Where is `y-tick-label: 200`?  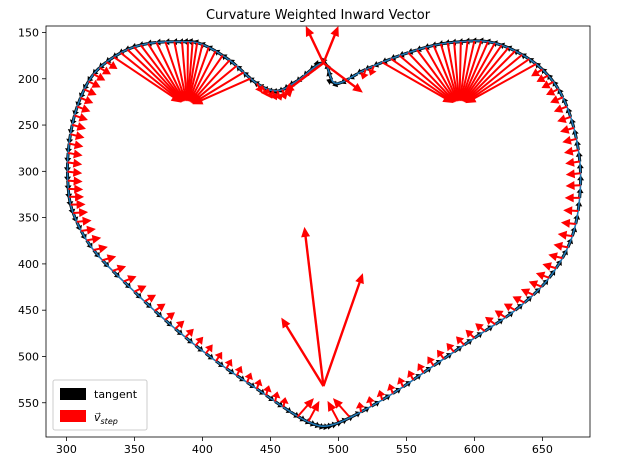 y-tick-label: 200 is located at coordinates (28, 79).